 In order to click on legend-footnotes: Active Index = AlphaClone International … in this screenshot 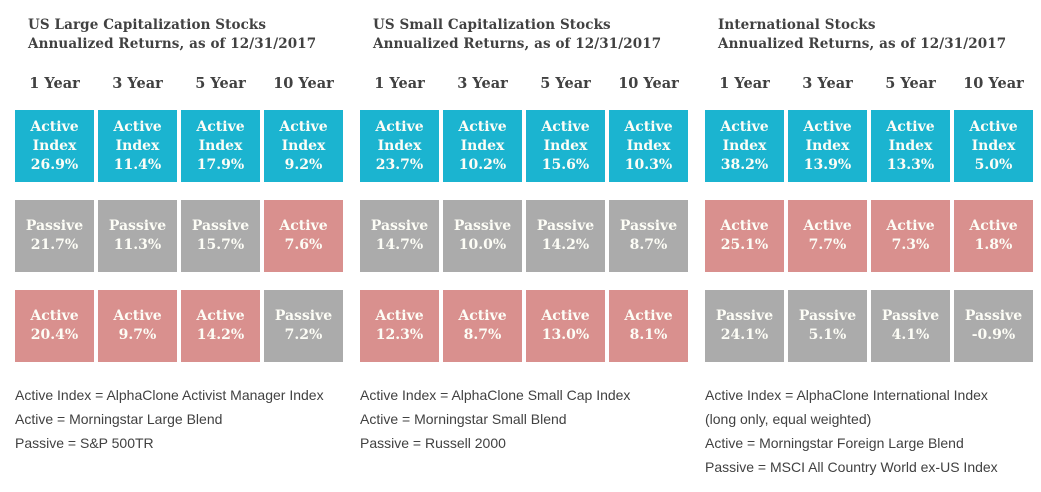, I will do `click(869, 431)`.